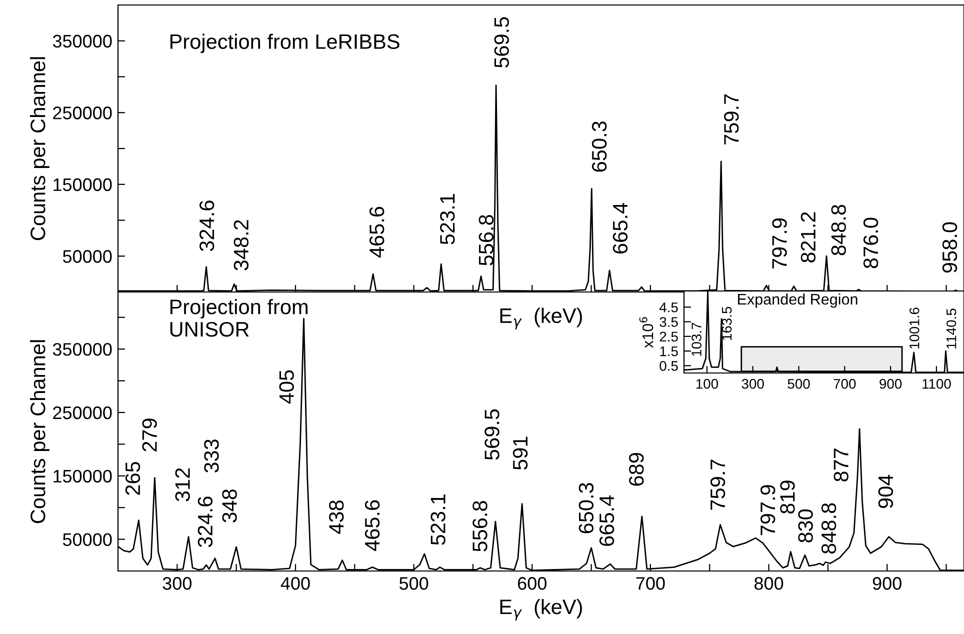  What do you see at coordinates (950, 247) in the screenshot?
I see `annotation: 958.0` at bounding box center [950, 247].